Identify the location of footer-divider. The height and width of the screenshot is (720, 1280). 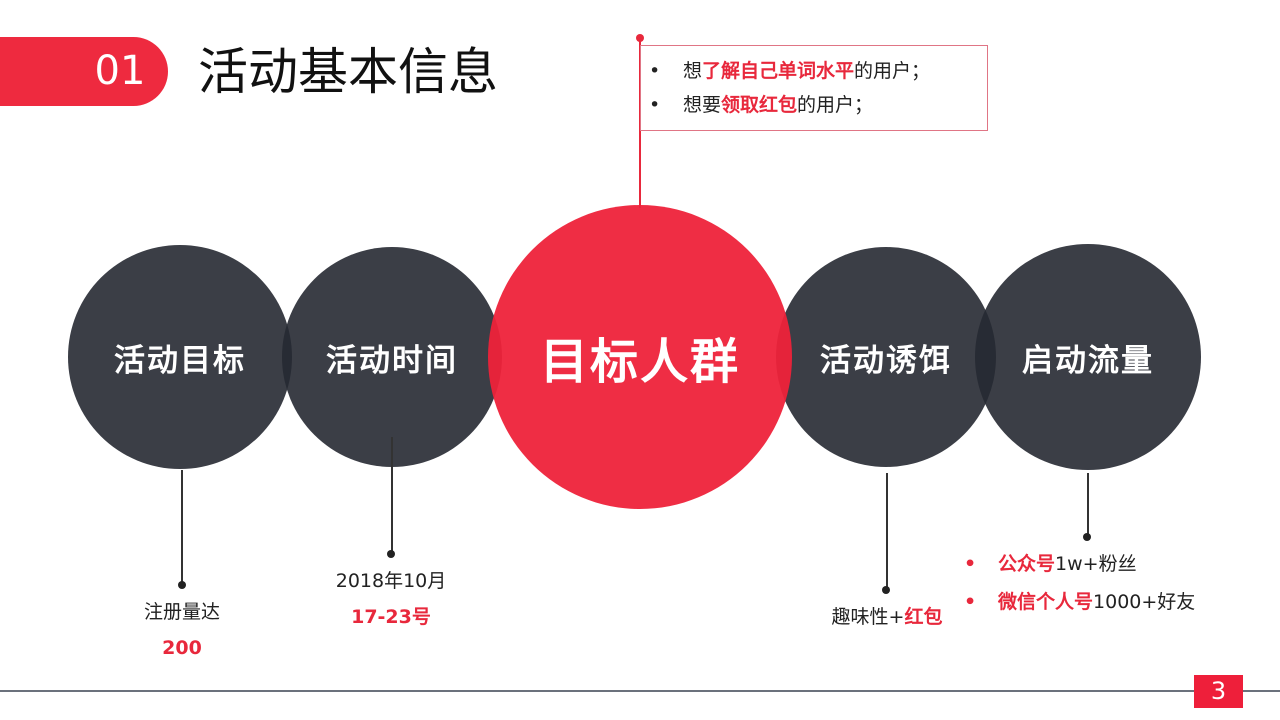
(640, 691).